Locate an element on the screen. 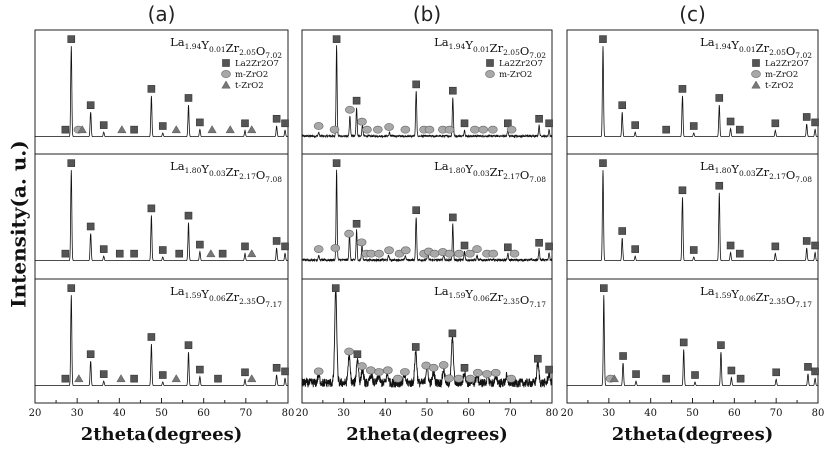  legend-triangle-icon is located at coordinates (226, 84).